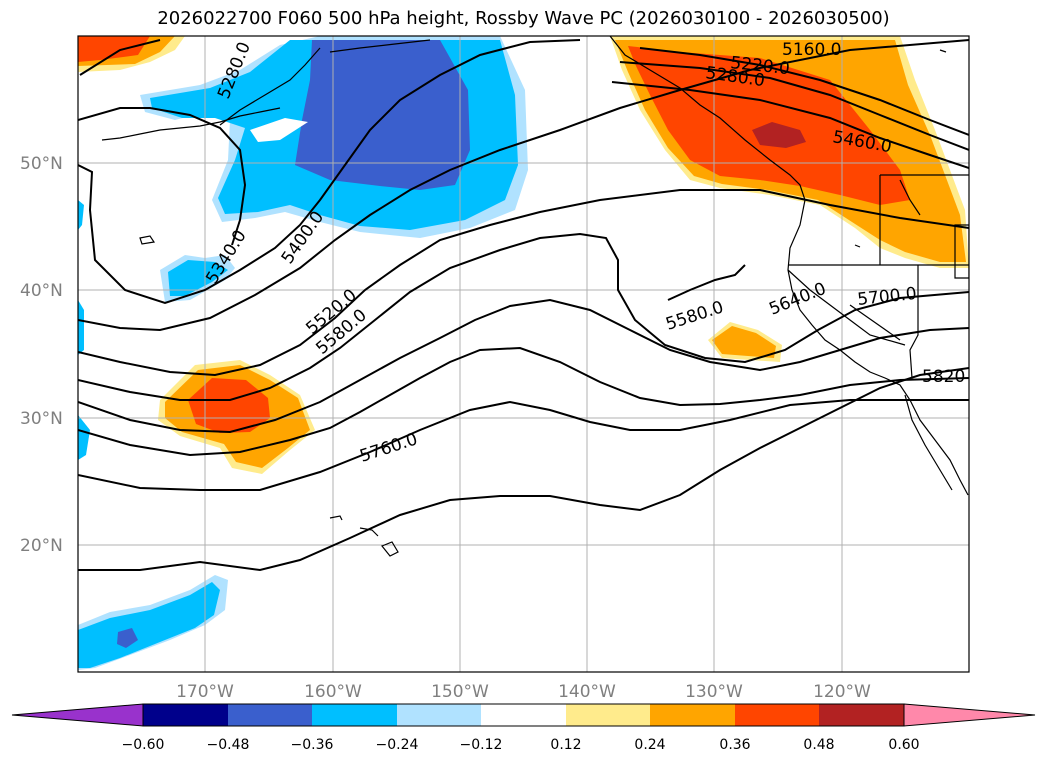 This screenshot has height=765, width=1047. I want to click on lat-label: 30°N, so click(41, 419).